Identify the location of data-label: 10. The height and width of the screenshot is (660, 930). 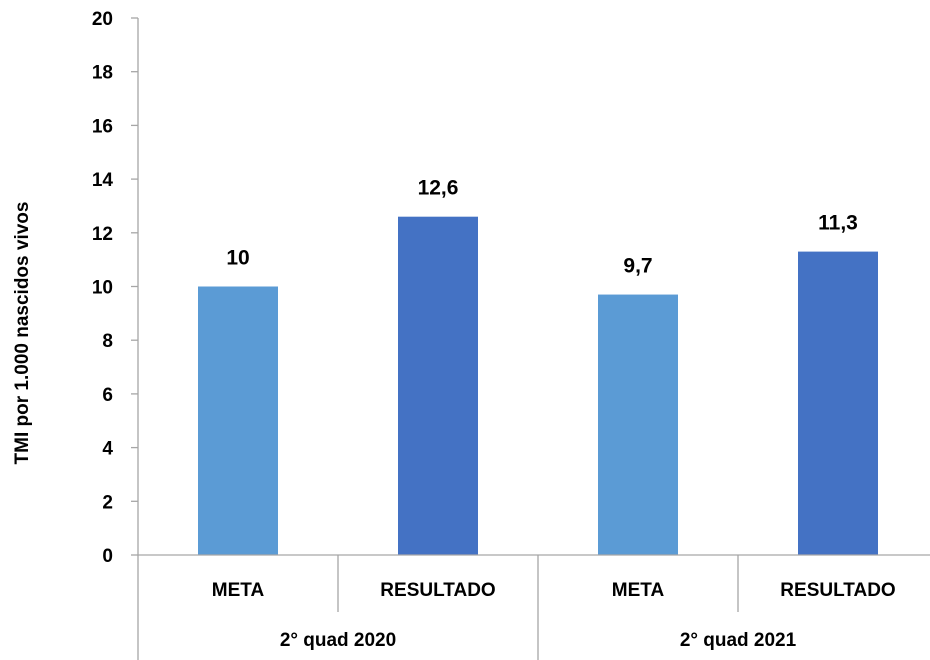
(237, 258).